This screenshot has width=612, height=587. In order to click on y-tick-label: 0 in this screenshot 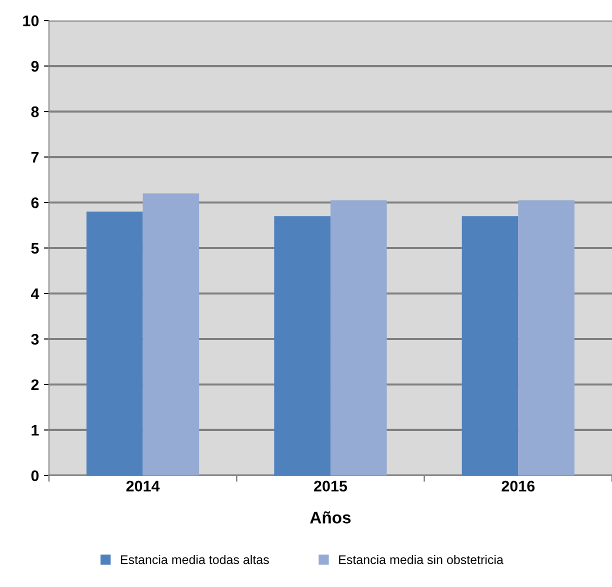, I will do `click(35, 476)`.